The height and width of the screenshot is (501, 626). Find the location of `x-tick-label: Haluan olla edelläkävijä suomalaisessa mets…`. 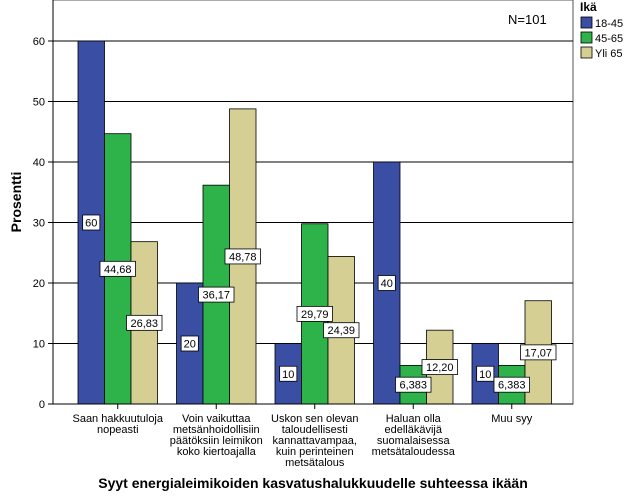

x-tick-label: Haluan olla edelläkävijä suomalaisessa mets… is located at coordinates (414, 435).